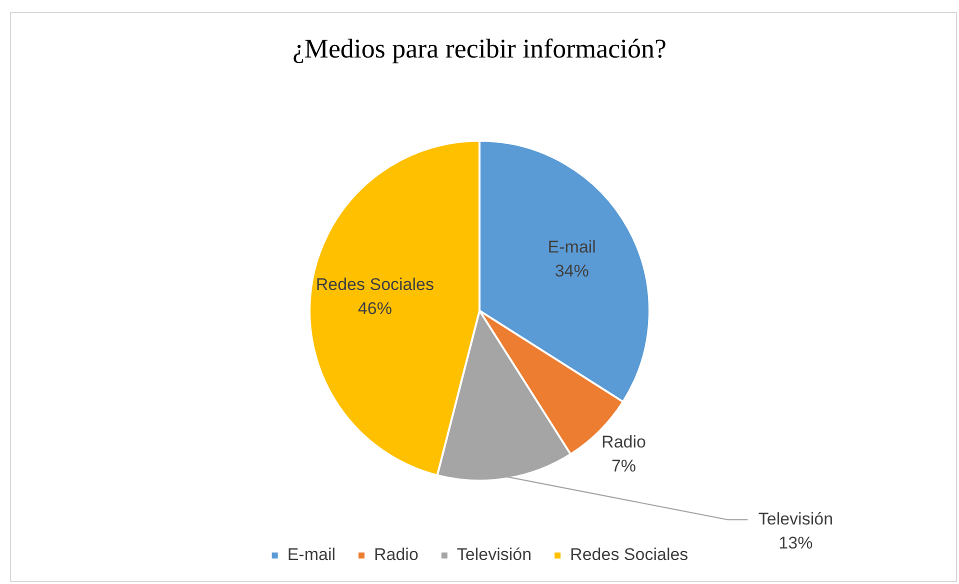 The image size is (959, 584). What do you see at coordinates (311, 554) in the screenshot?
I see `legend-label: E-mail` at bounding box center [311, 554].